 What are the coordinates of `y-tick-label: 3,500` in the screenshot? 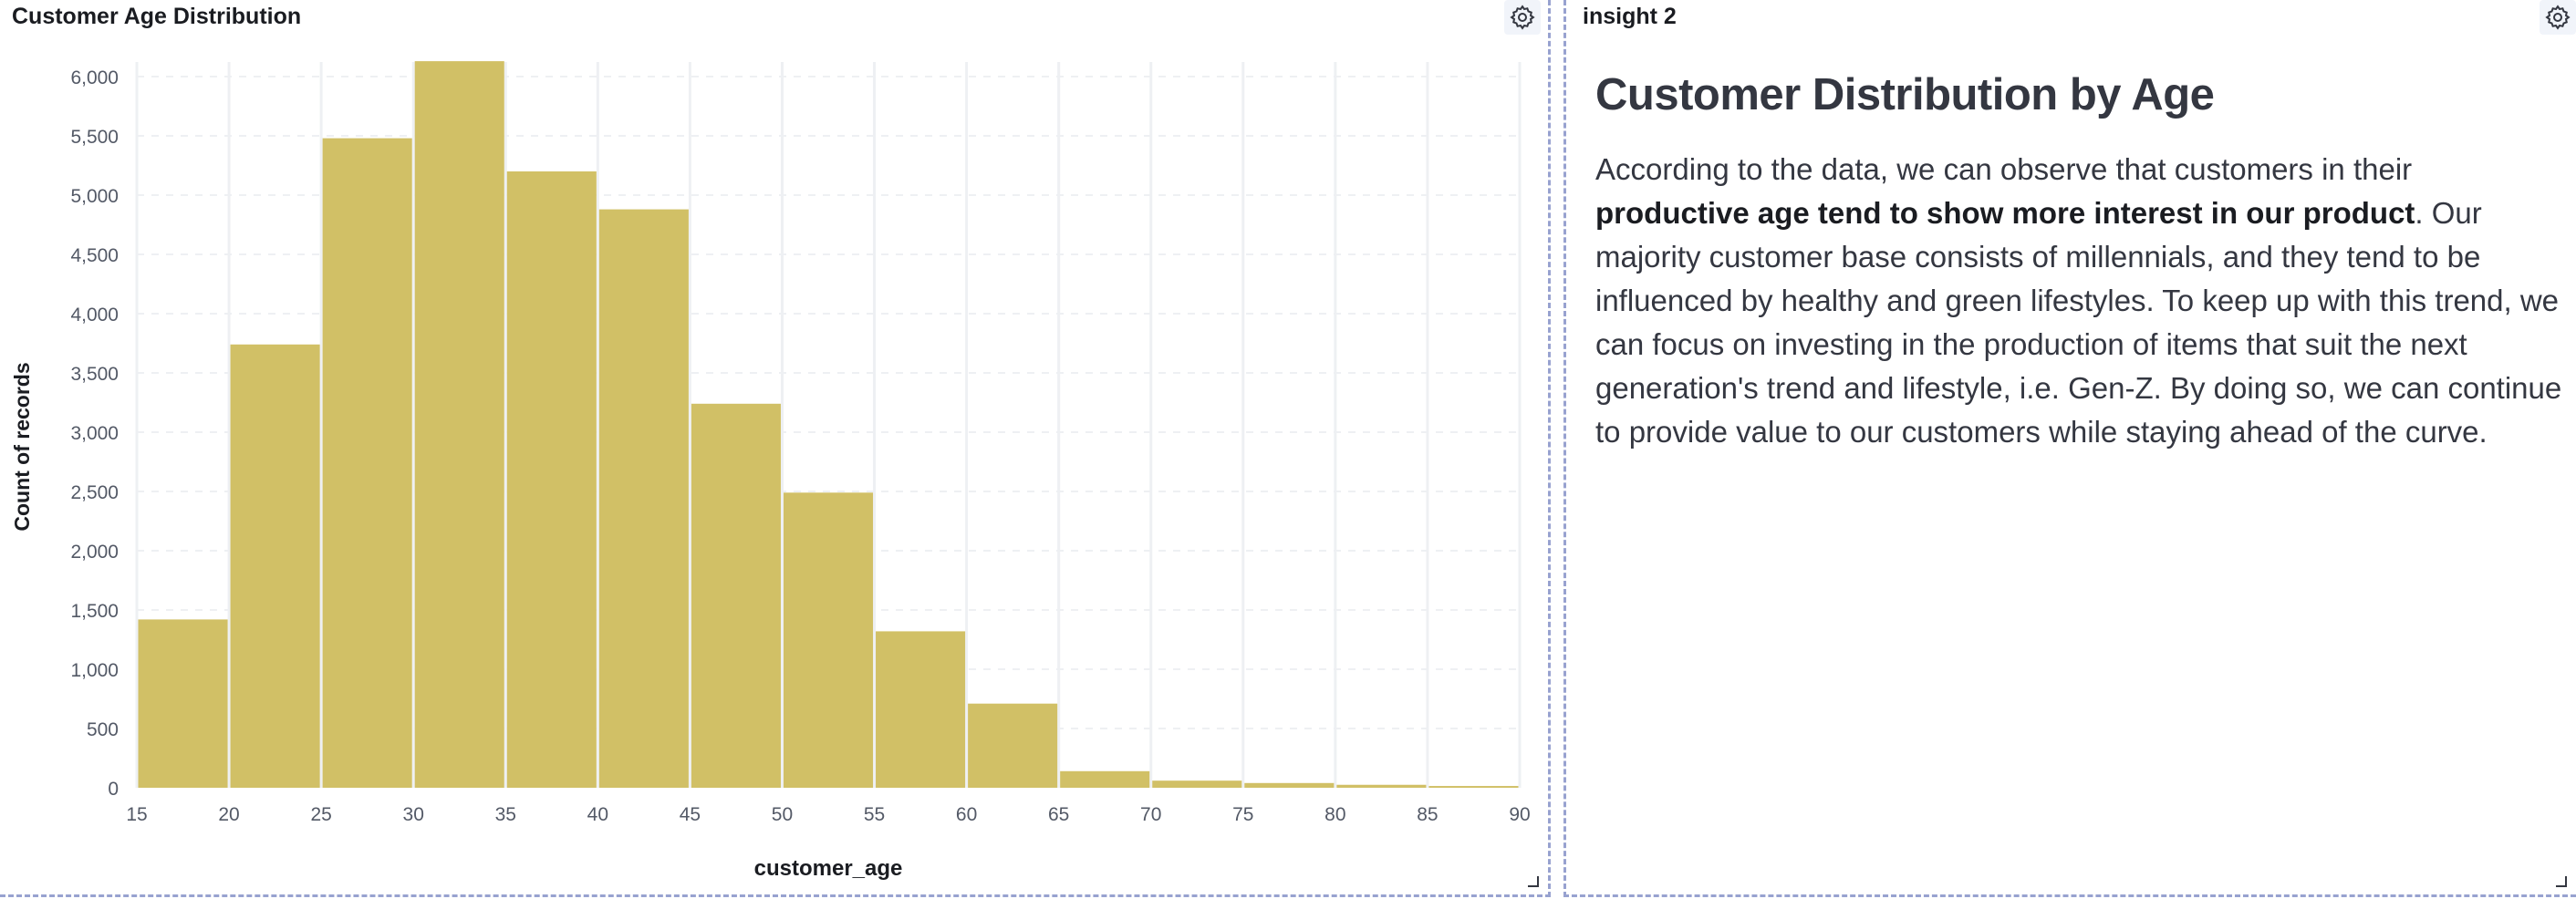 It's located at (94, 374).